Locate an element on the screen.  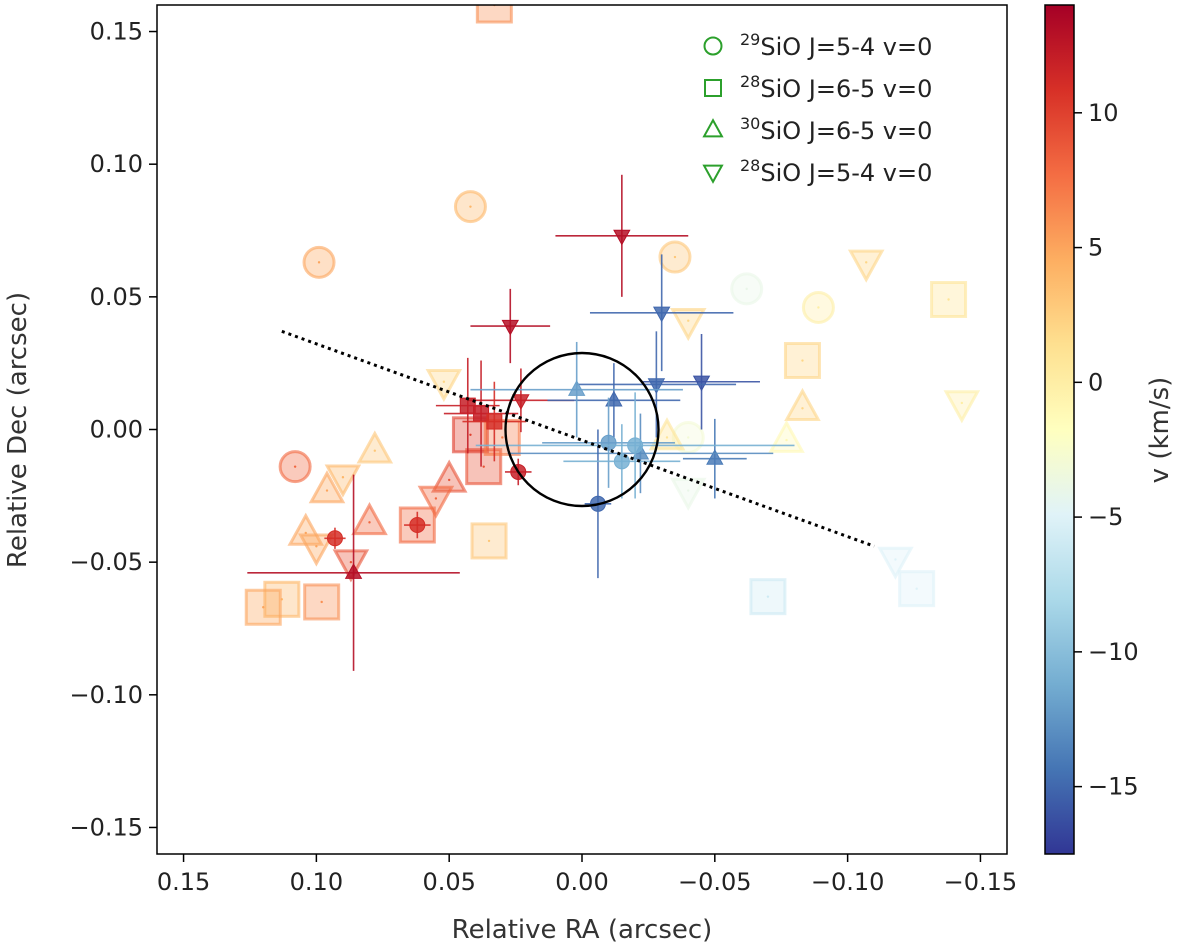
colorbar-tick-label: −15 is located at coordinates (1113, 787).